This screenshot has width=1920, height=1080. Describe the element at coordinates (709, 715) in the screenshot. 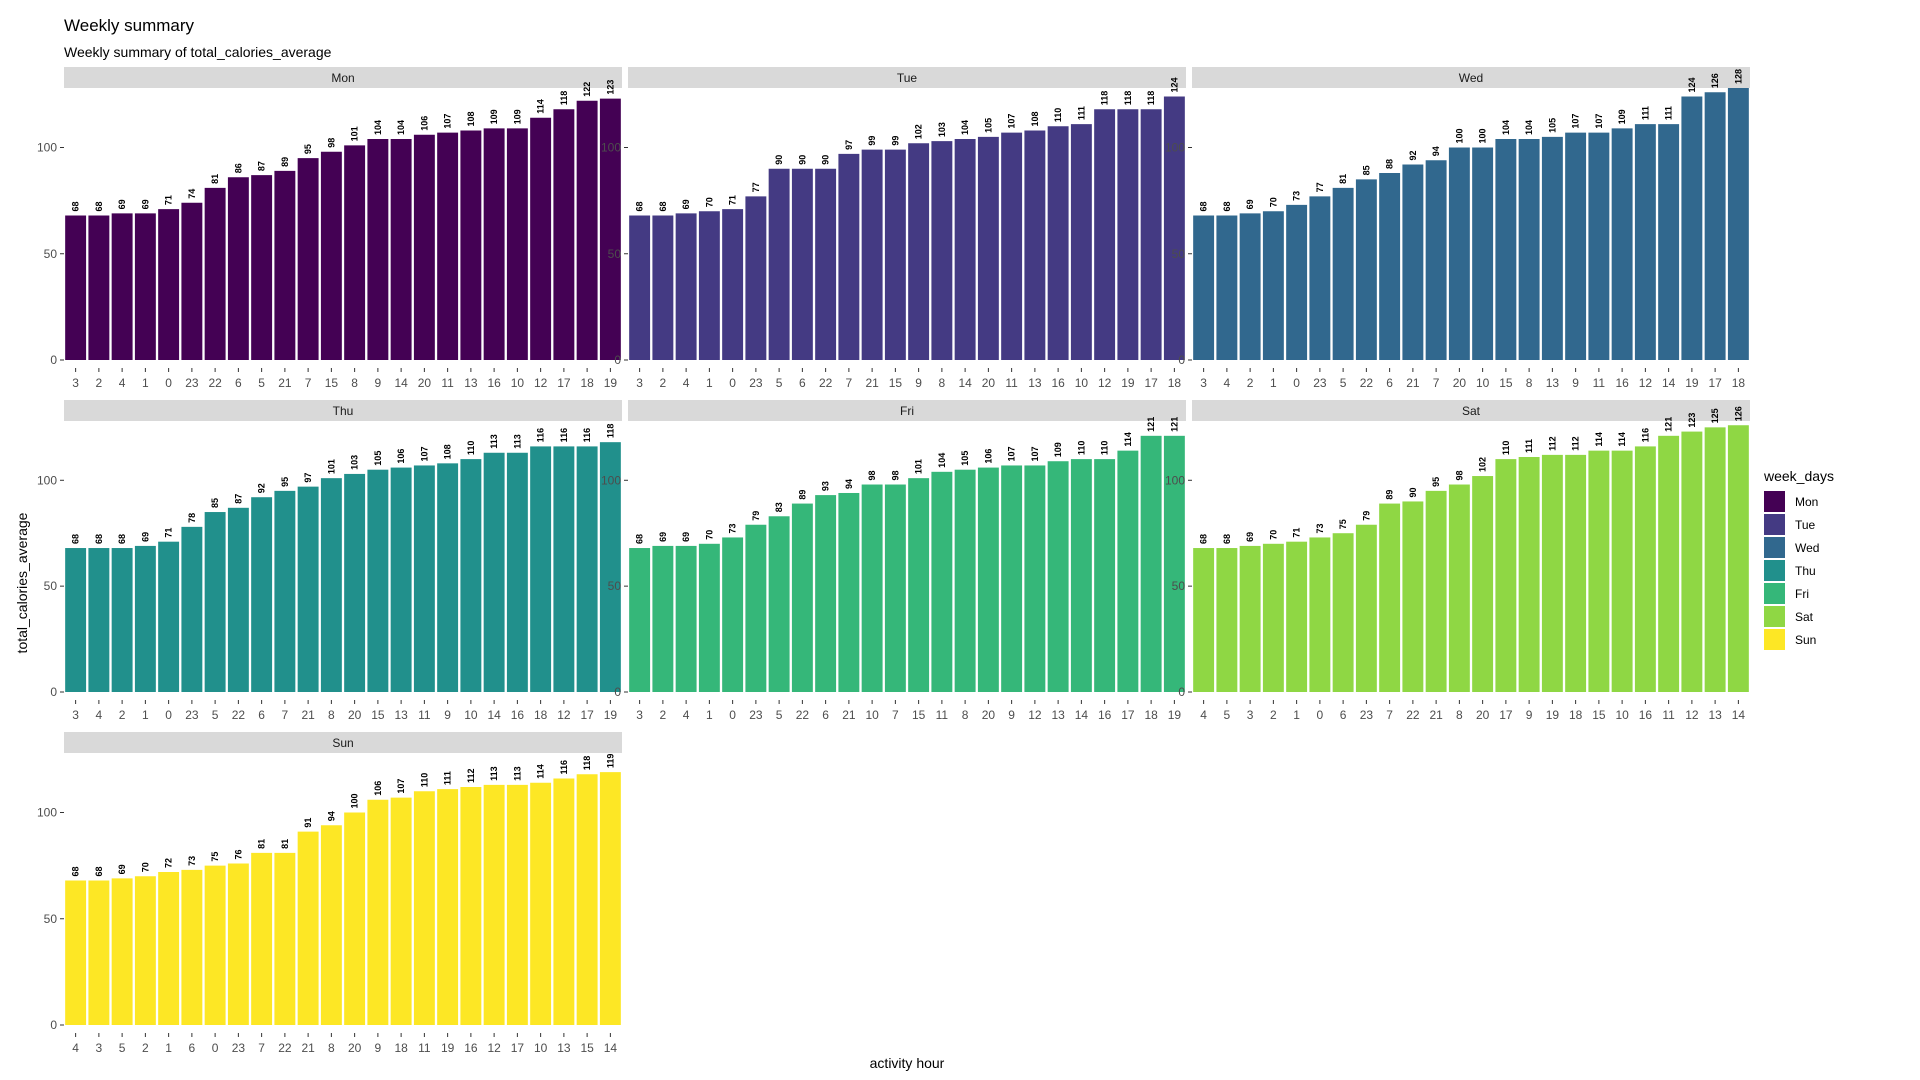

I see `x-tick-label: 1` at that location.